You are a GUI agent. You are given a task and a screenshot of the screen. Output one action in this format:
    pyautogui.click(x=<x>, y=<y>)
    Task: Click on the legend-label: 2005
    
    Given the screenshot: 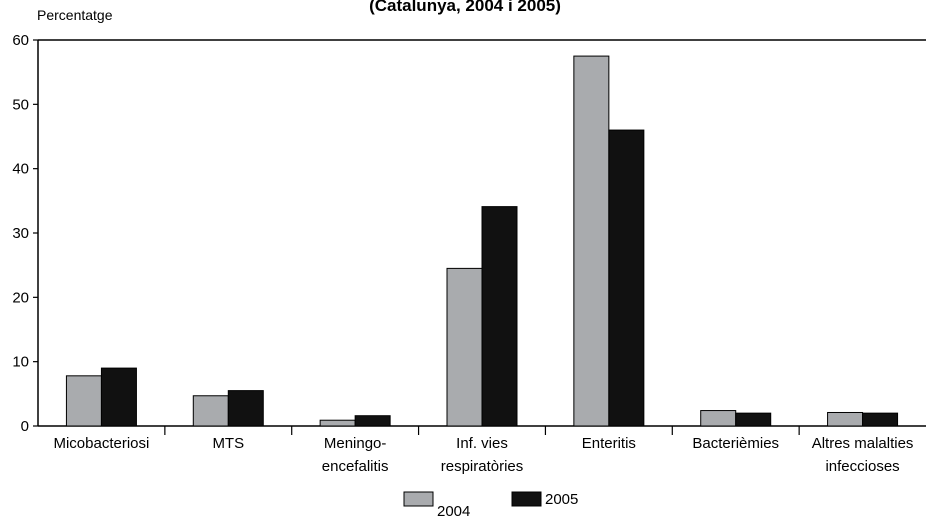 What is the action you would take?
    pyautogui.click(x=561, y=499)
    